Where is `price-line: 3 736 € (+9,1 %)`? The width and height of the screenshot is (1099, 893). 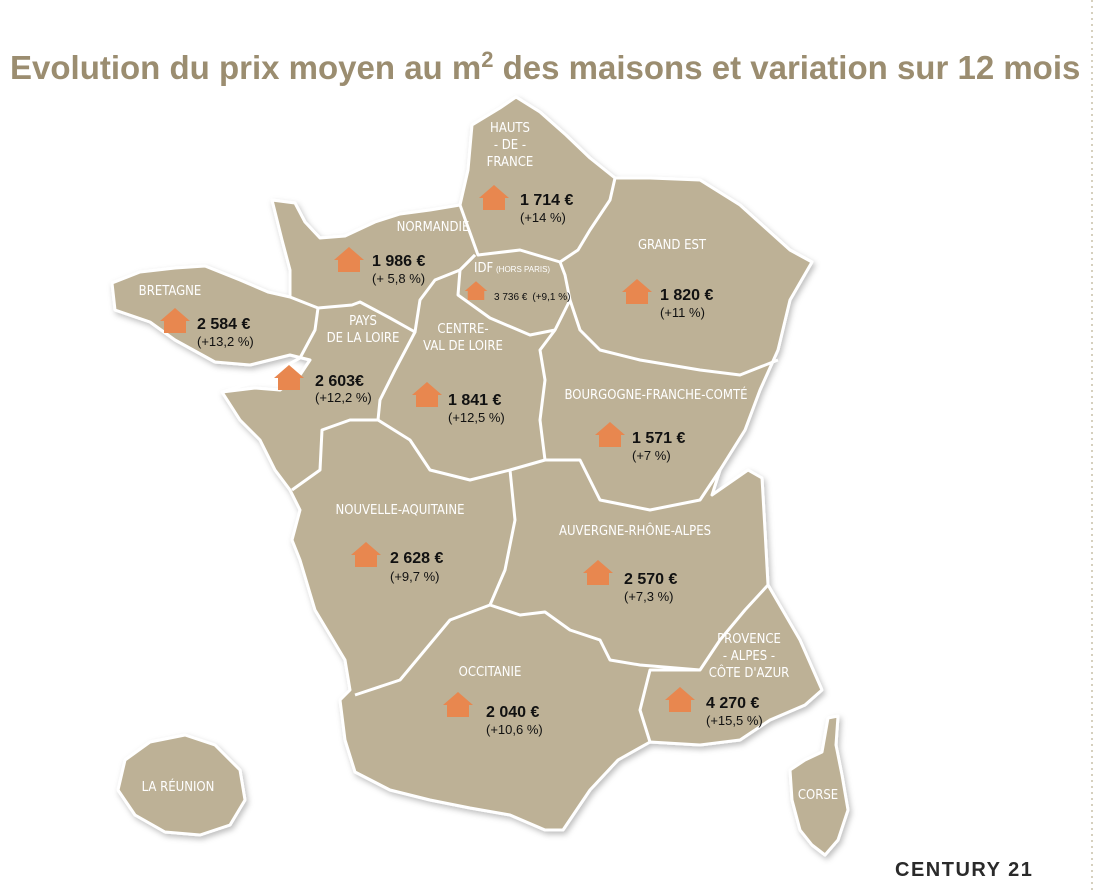 price-line: 3 736 € (+9,1 %) is located at coordinates (532, 297).